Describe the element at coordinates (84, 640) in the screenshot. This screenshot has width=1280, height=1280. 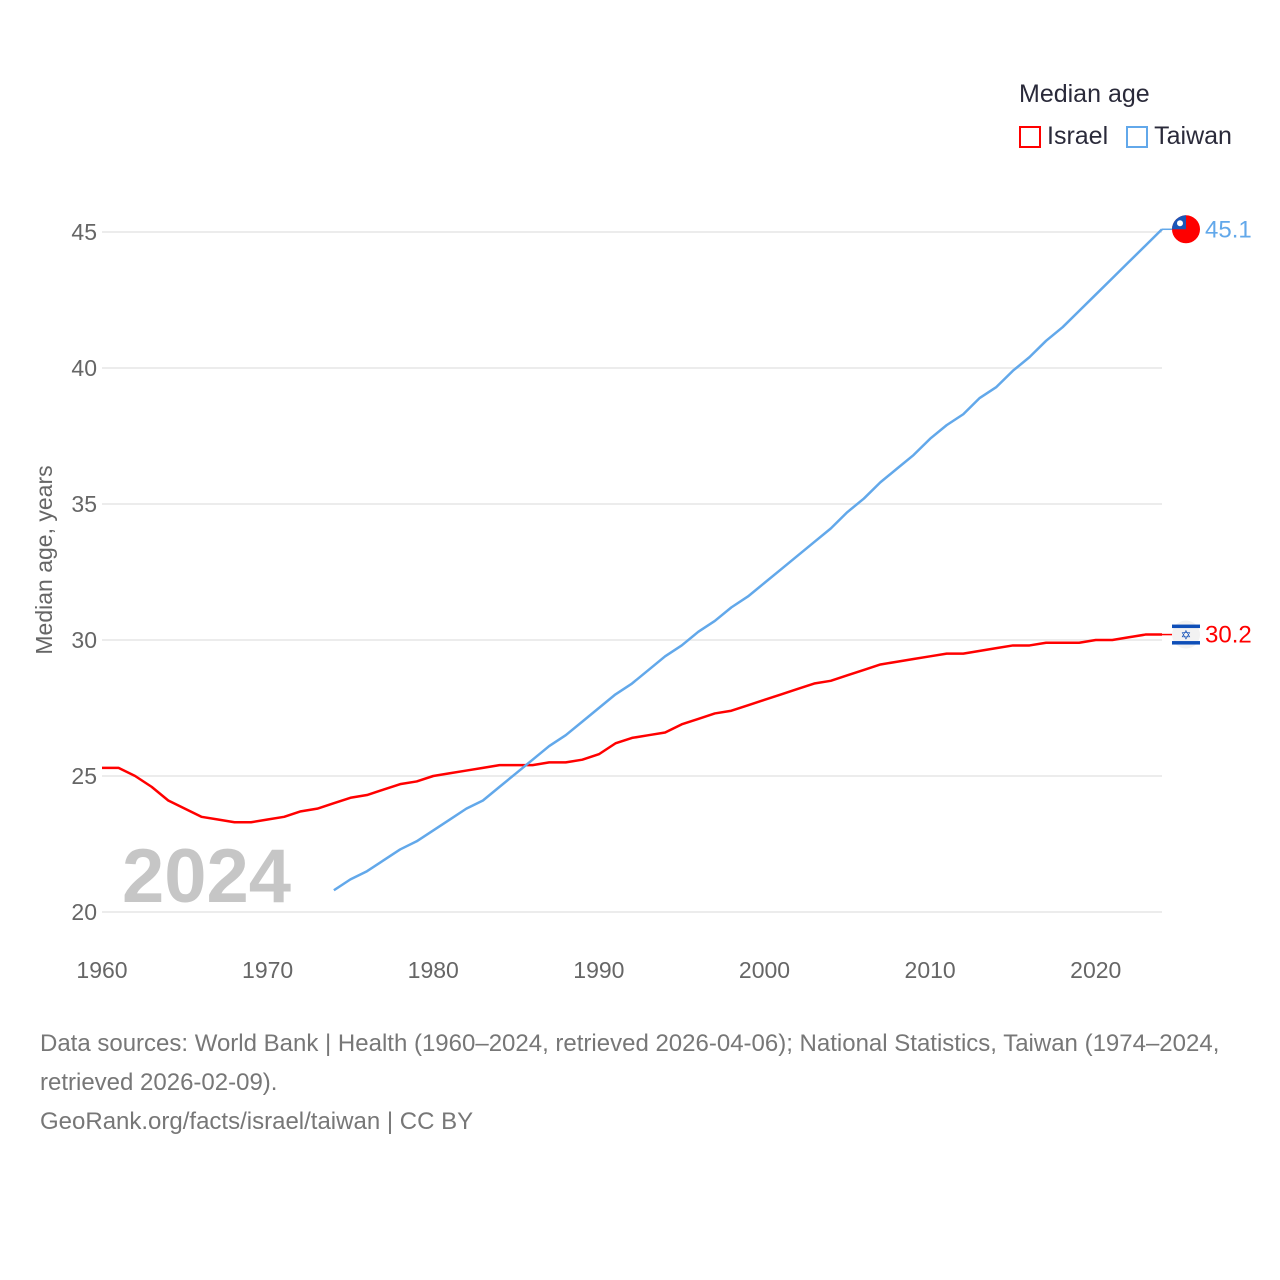
I see `y-tick-label: 30` at that location.